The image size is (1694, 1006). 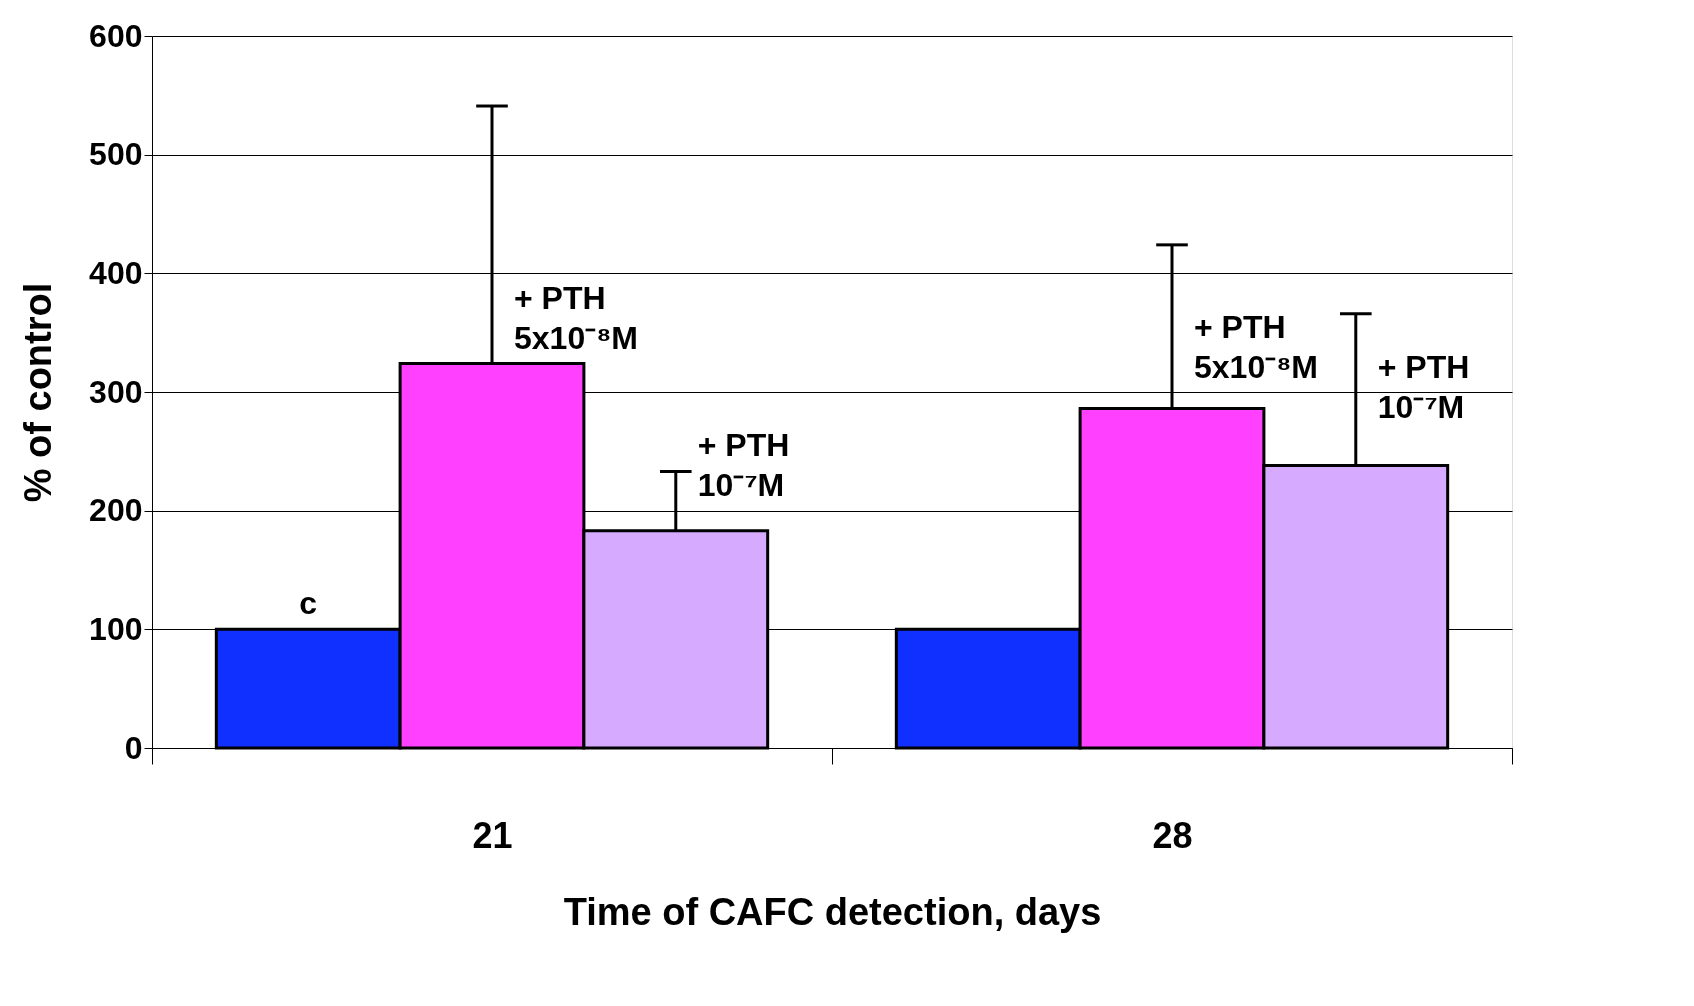 I want to click on data-label: c, so click(x=308, y=603).